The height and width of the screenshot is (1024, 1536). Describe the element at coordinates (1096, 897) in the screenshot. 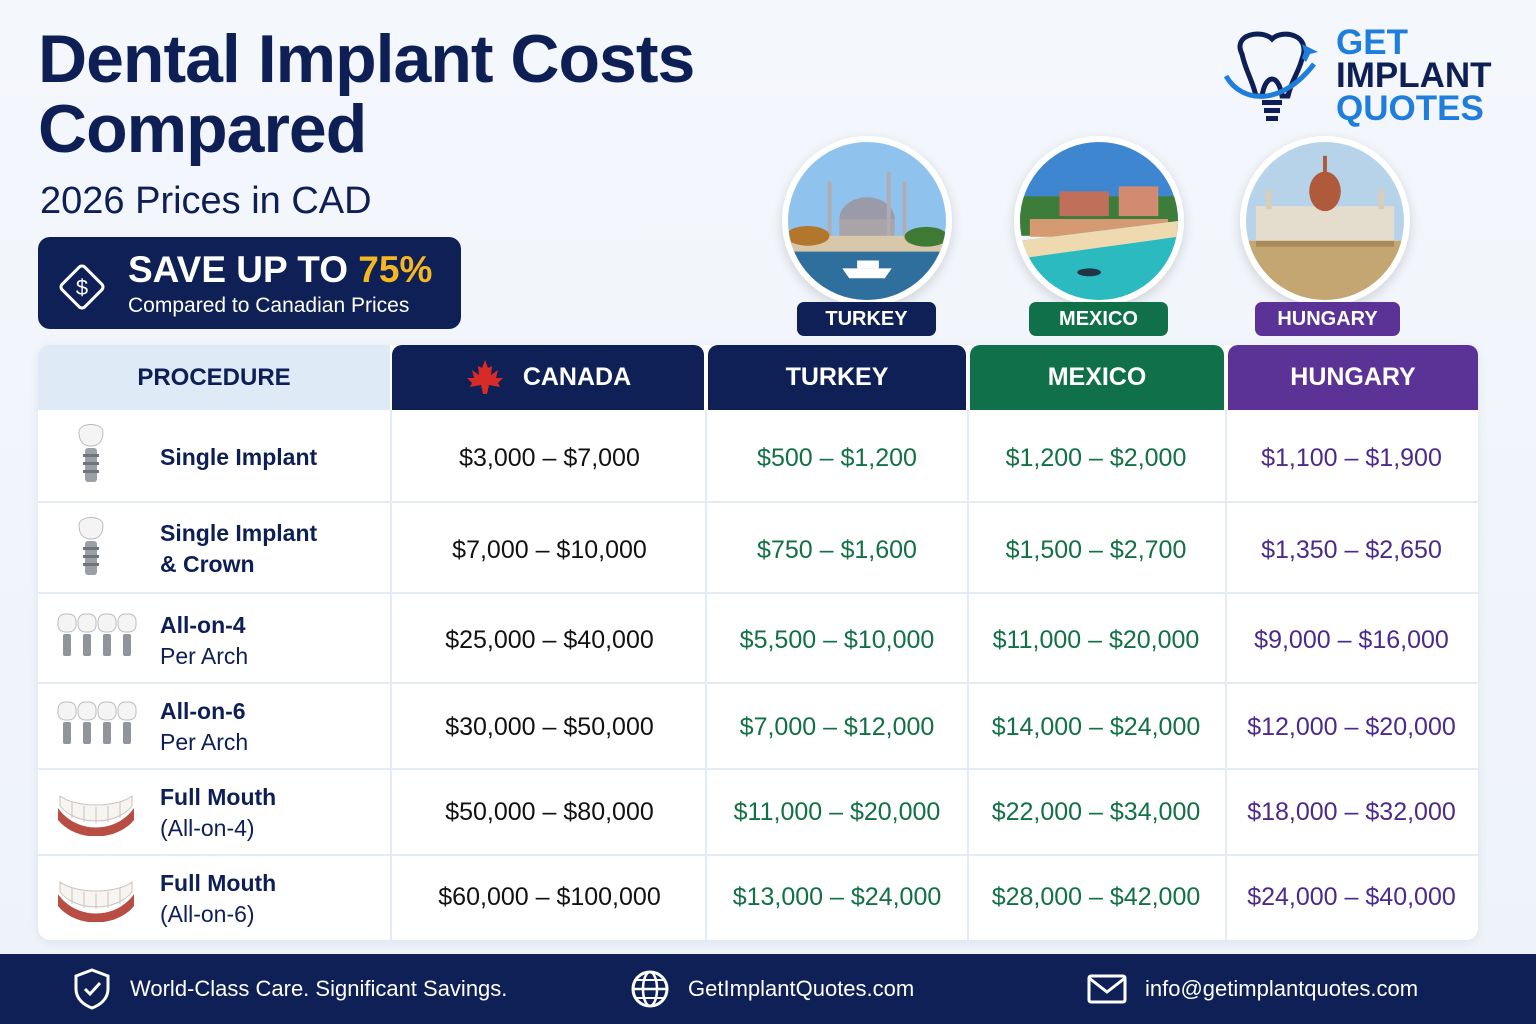

I see `mexico-price: $28,000 – $42,000` at that location.